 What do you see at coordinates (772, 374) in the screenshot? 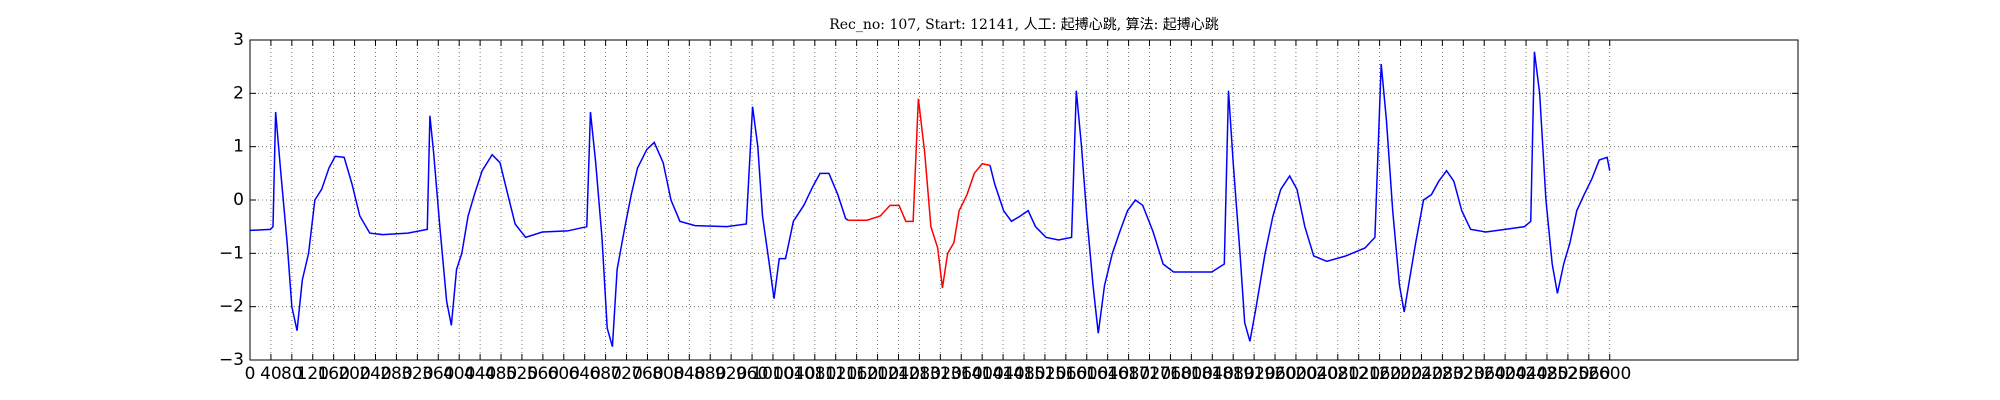
I see `x-tick-label: 1000` at bounding box center [772, 374].